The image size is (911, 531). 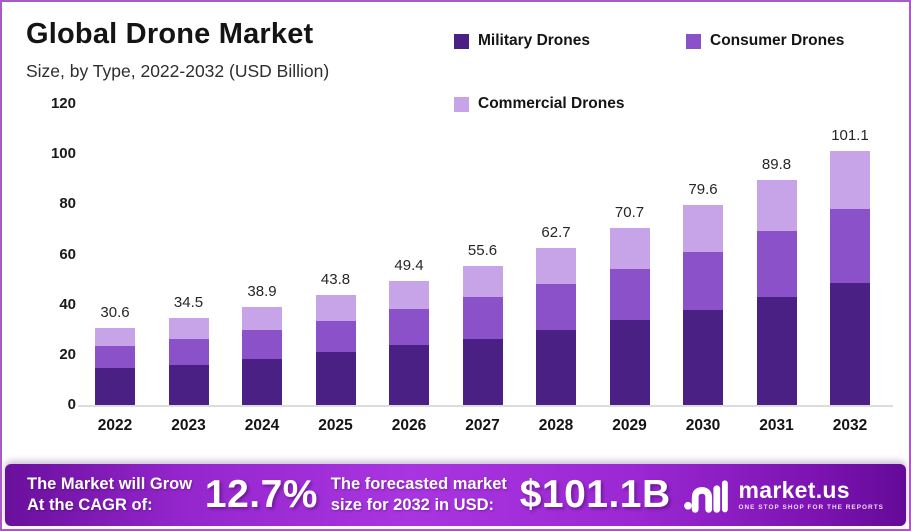 I want to click on legend-label: Commercial Drones, so click(x=551, y=103).